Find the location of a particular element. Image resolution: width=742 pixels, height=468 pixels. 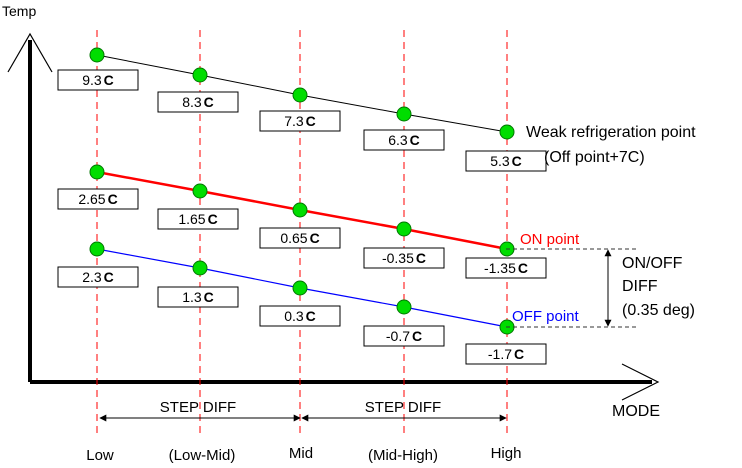

step-diff-group: STEP DIFF STEP DIFF is located at coordinates (303, 410).